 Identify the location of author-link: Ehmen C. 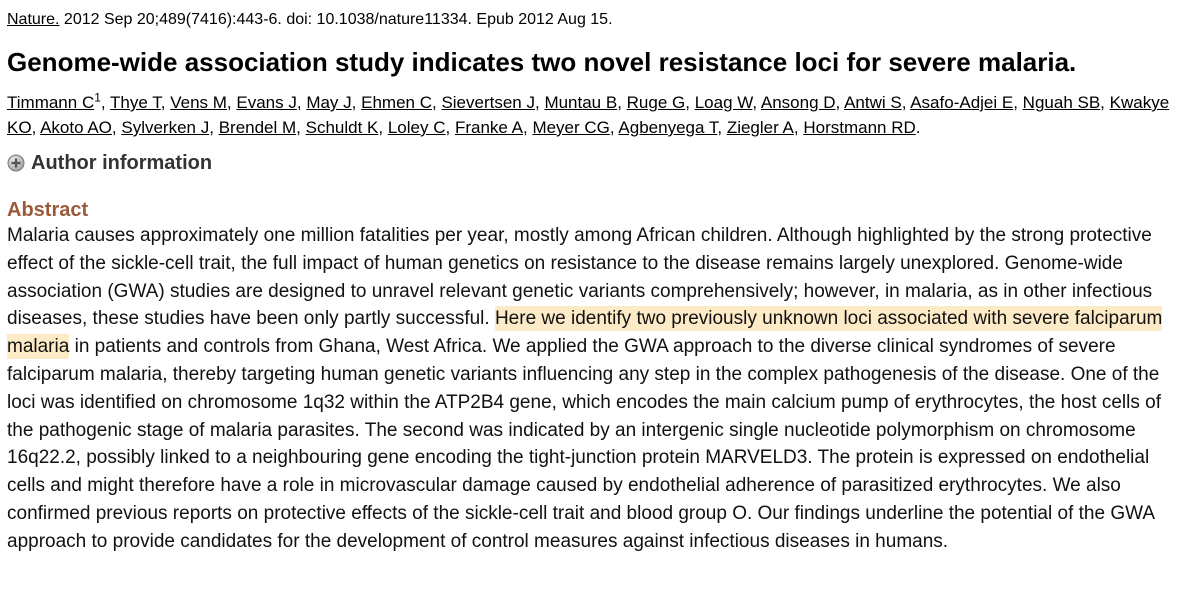
(396, 102).